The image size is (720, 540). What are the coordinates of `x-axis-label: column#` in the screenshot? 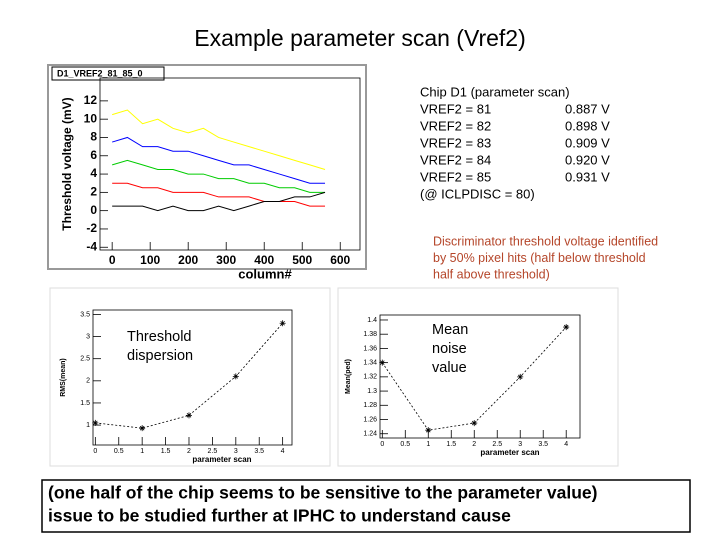 It's located at (265, 274).